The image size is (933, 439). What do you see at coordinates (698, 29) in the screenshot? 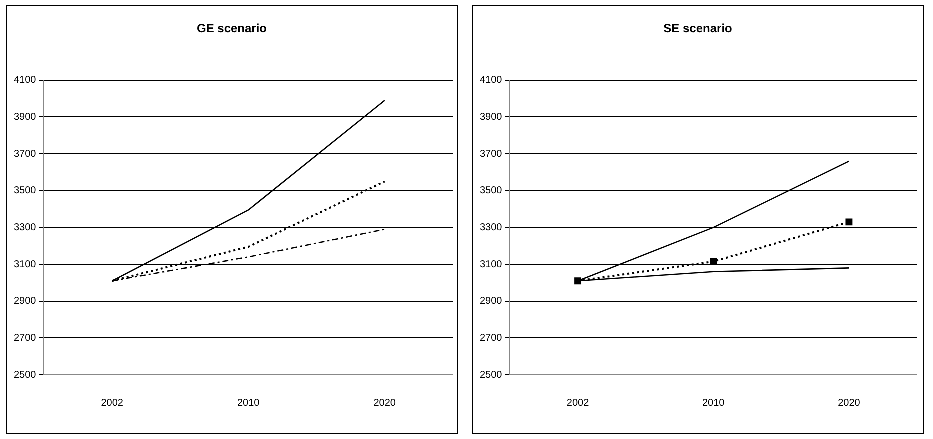
I see `chart-title: SE scenario` at bounding box center [698, 29].